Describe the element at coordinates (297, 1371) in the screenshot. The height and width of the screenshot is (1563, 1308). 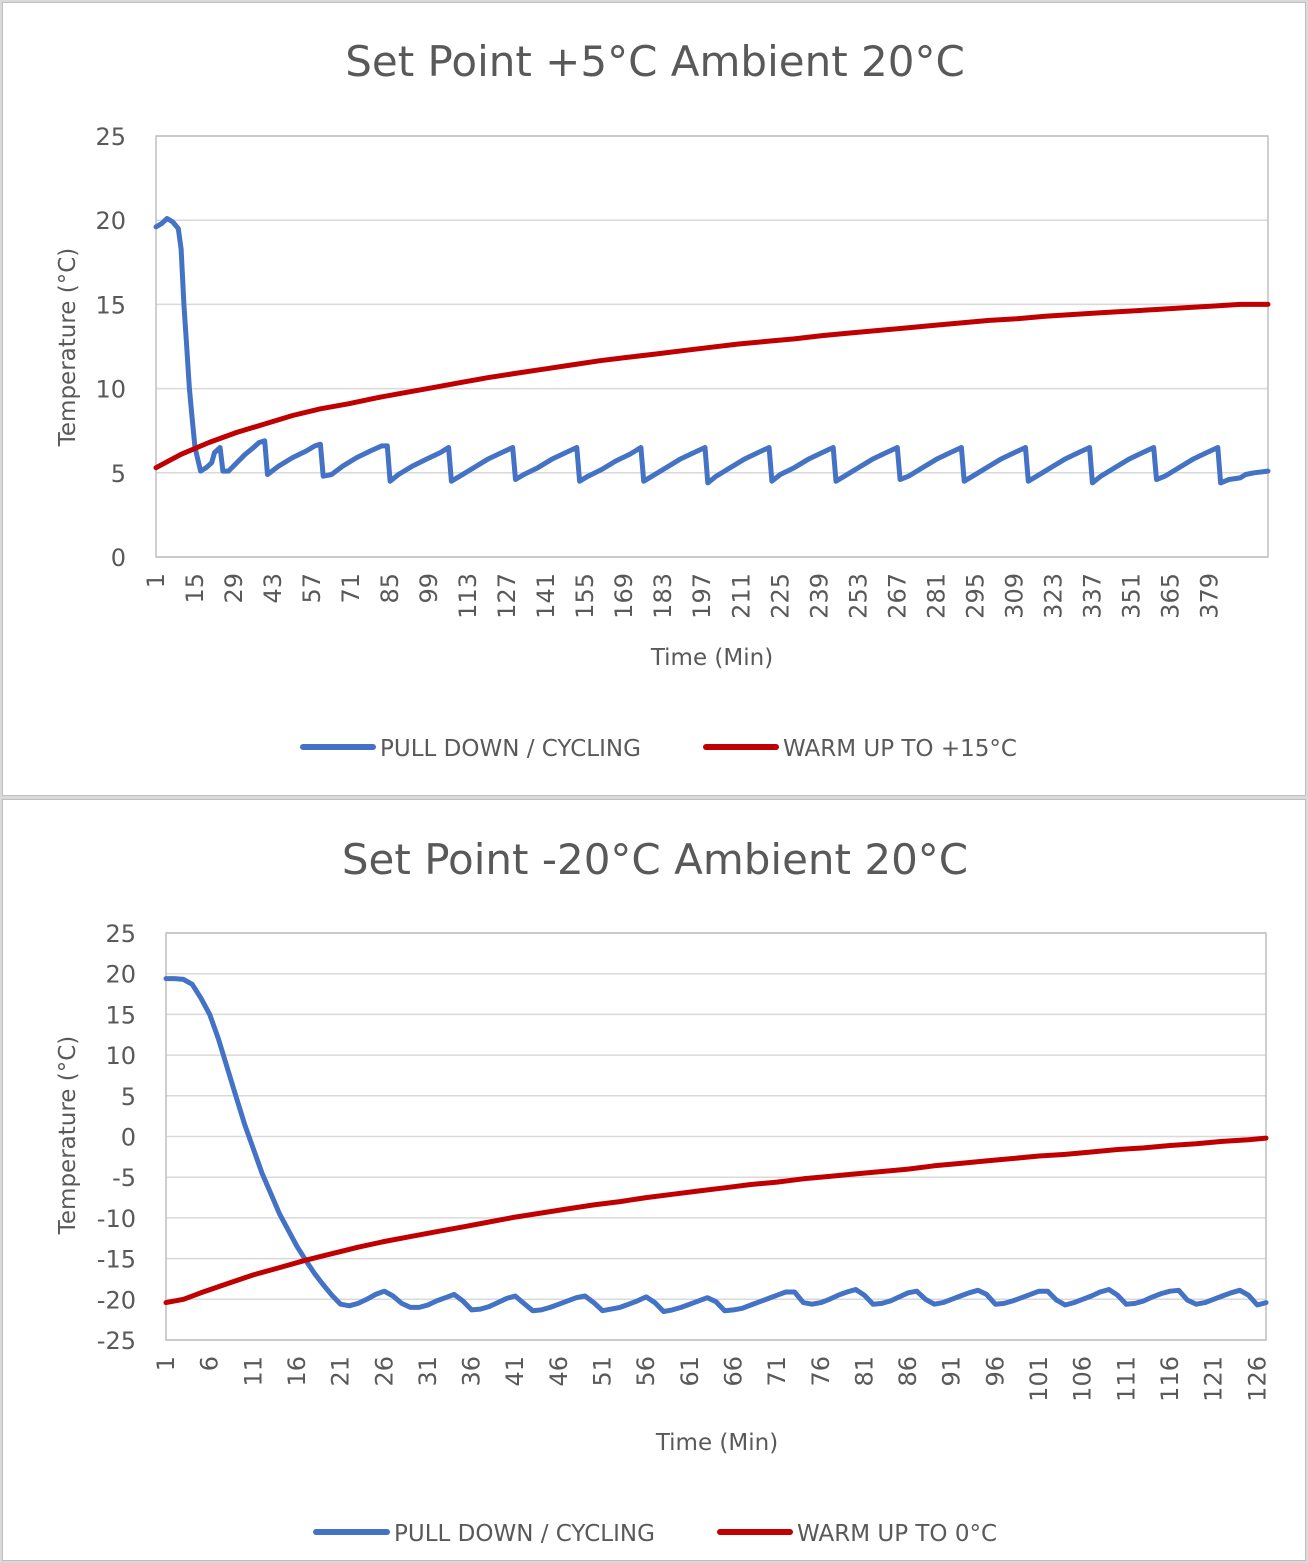
I see `chart-2-xtick-label: 16` at that location.